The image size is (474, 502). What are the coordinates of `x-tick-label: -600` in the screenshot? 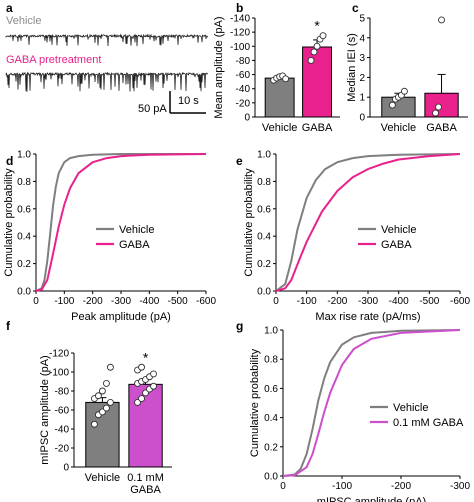 It's located at (460, 301).